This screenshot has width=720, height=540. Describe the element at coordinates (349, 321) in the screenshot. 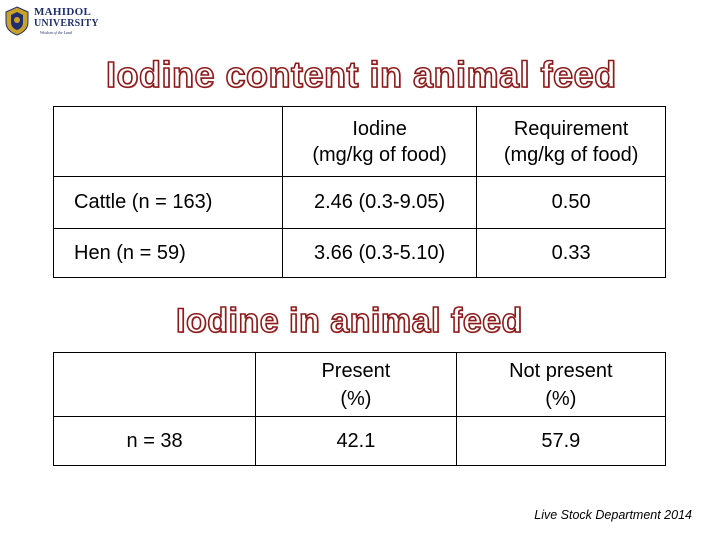

I see `heading-iodine-in-feed: Iodine in animal feed` at that location.